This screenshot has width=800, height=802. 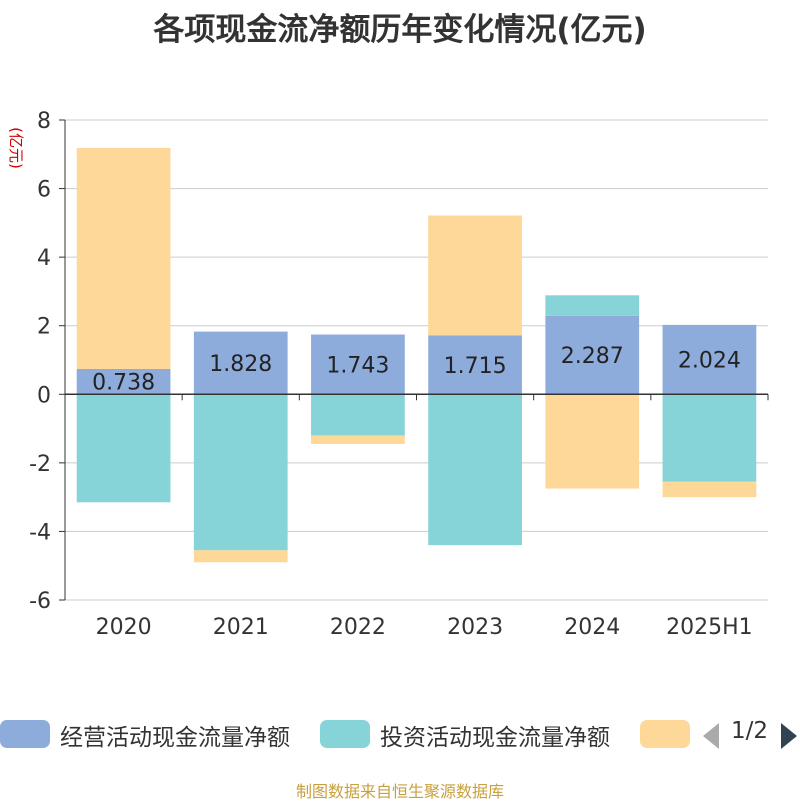 I want to click on bar-series1-2022, so click(x=358, y=415).